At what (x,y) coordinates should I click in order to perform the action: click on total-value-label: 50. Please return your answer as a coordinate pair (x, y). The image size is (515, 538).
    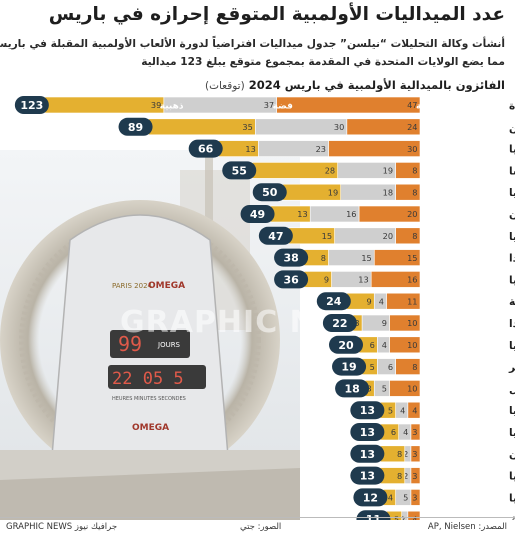
    Looking at the image, I should click on (270, 192).